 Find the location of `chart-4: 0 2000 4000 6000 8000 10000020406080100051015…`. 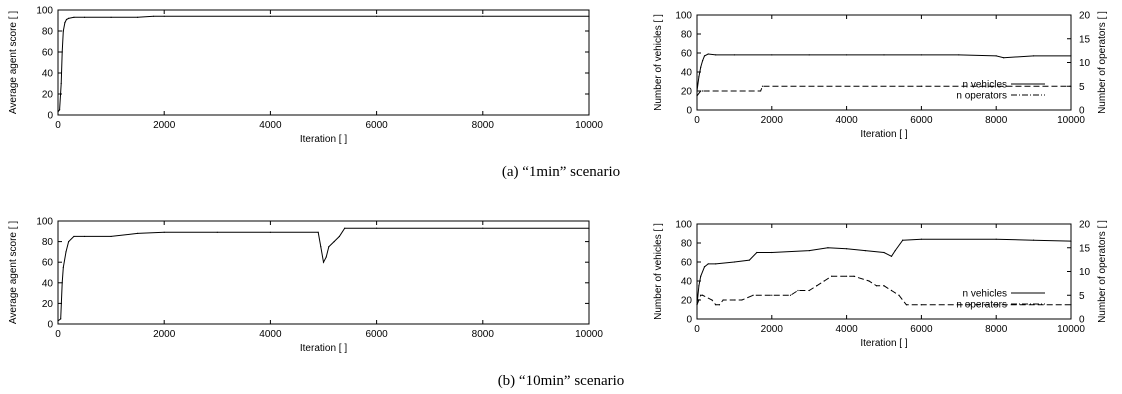

chart-4: 0 2000 4000 6000 8000 10000020406080100051015… is located at coordinates (880, 285).